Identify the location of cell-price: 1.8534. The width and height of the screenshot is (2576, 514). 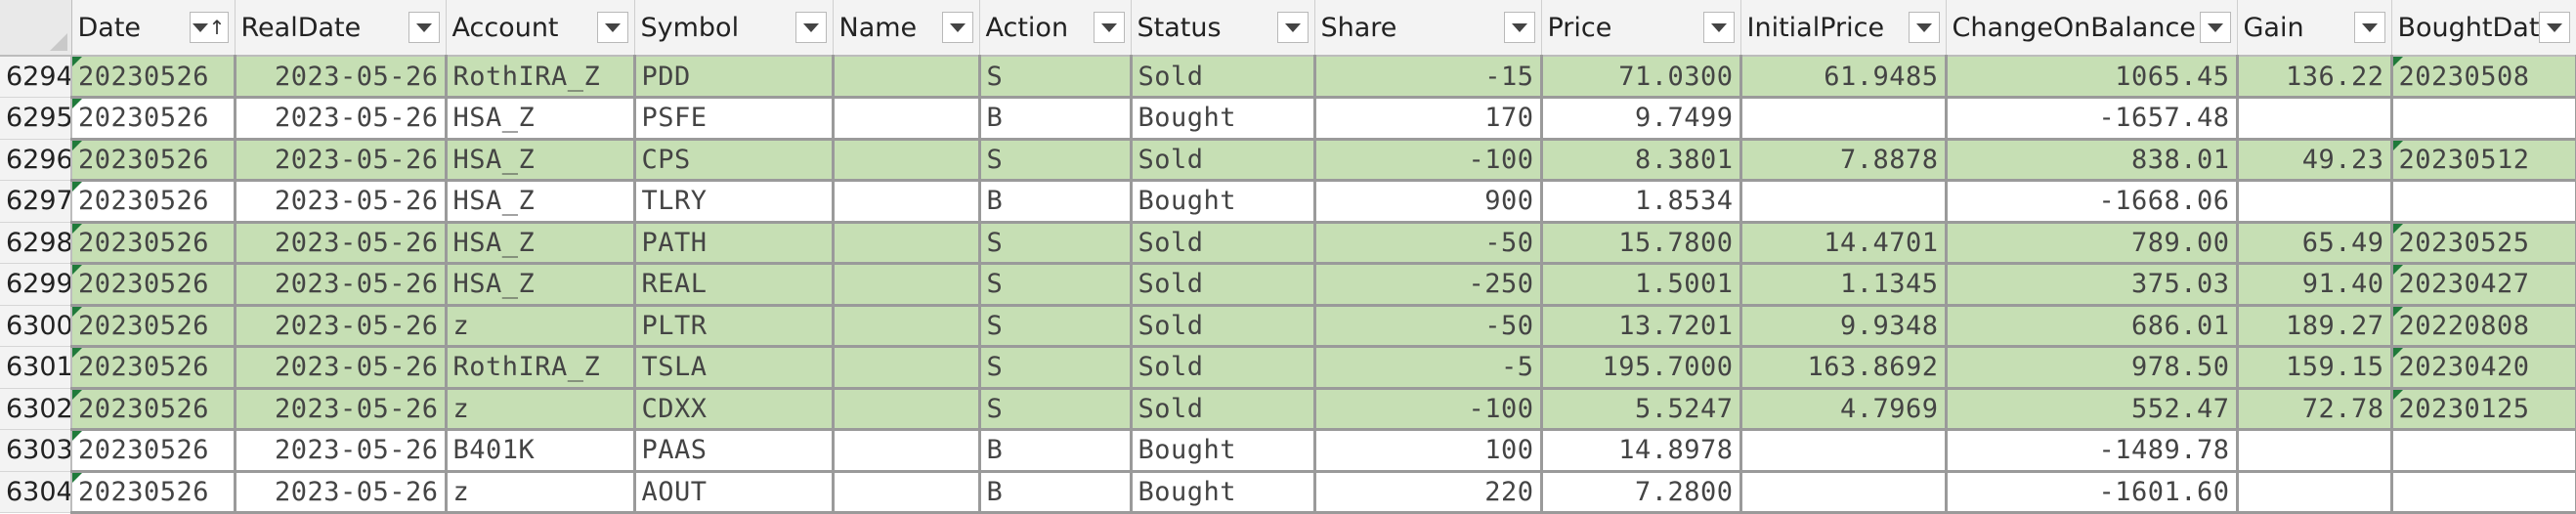
(1642, 202).